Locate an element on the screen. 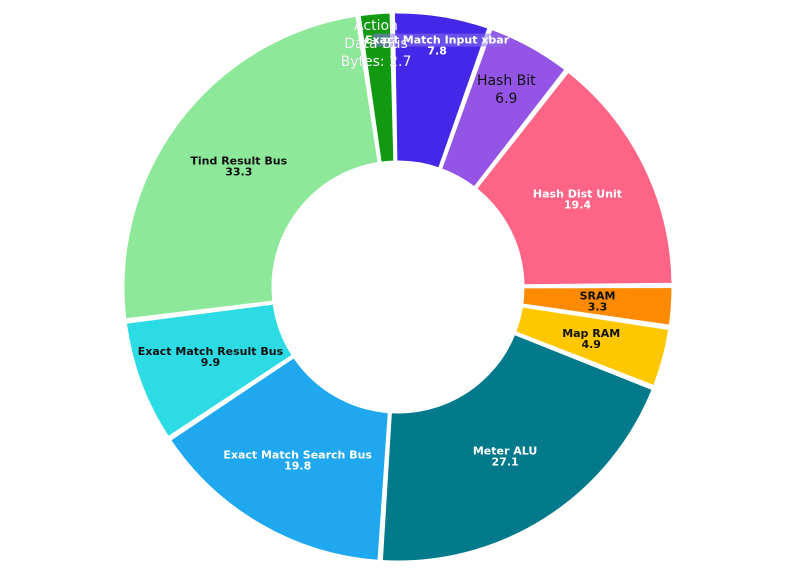 The image size is (796, 572). slice-hash-bit is located at coordinates (503, 108).